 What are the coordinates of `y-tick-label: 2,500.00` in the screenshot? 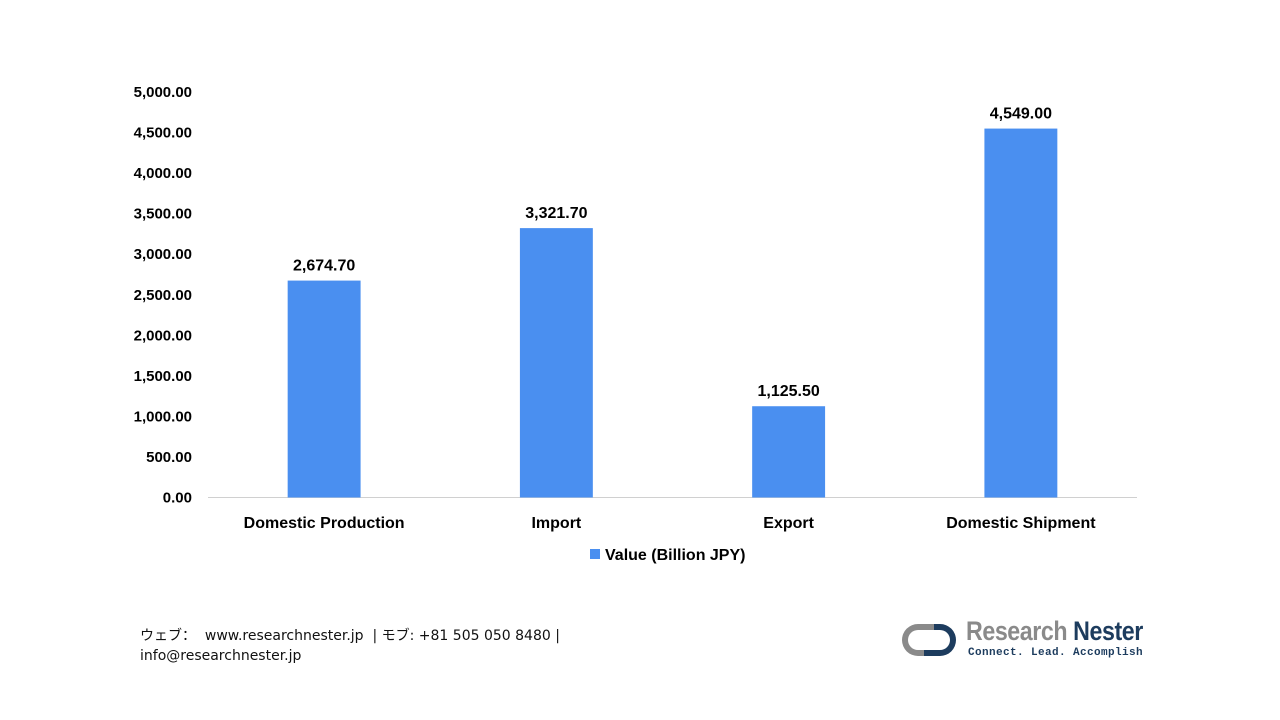 It's located at (163, 295).